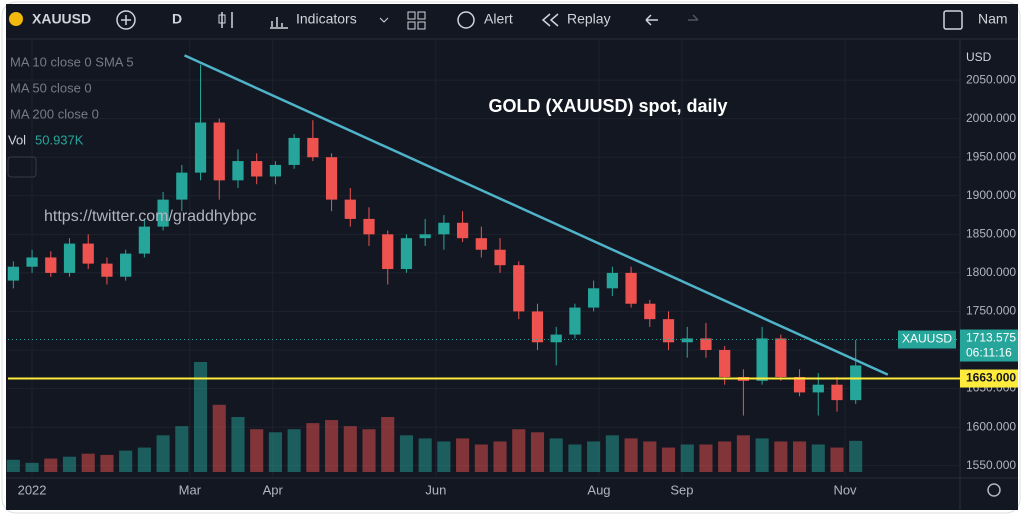 This screenshot has height=522, width=1024. What do you see at coordinates (979, 57) in the screenshot?
I see `currency: USD` at bounding box center [979, 57].